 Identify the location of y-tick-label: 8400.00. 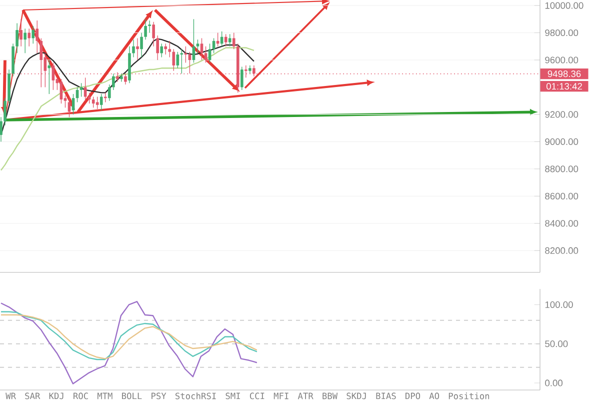
(561, 223).